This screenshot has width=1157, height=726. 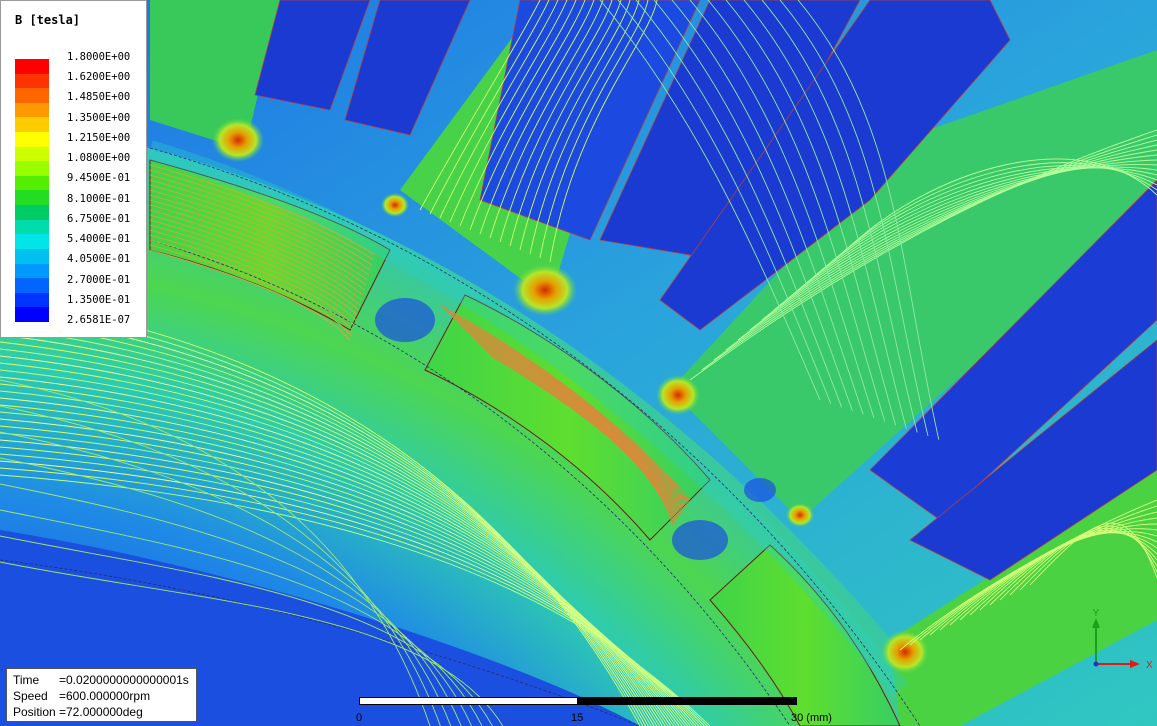 I want to click on legend-tick-label: 8.1000E-01, so click(x=99, y=198).